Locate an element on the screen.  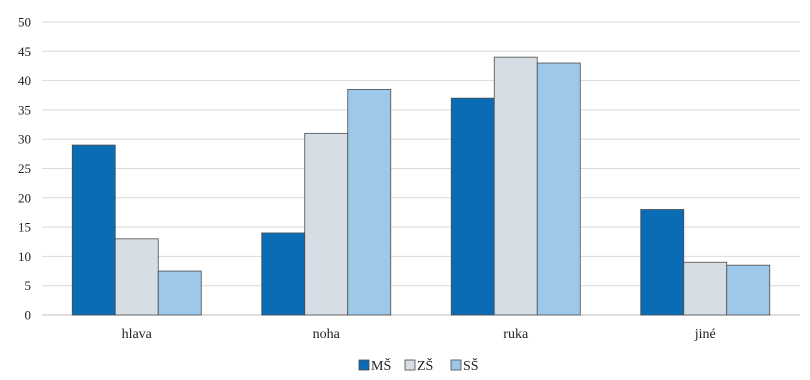
legend-label: SŠ is located at coordinates (471, 365).